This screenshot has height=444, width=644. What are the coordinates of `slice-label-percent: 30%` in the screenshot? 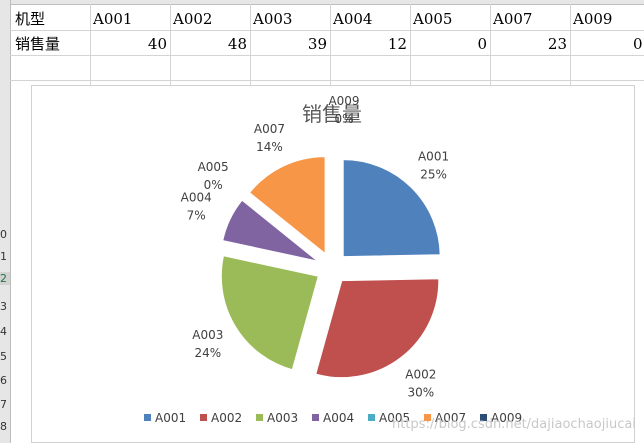 It's located at (420, 393).